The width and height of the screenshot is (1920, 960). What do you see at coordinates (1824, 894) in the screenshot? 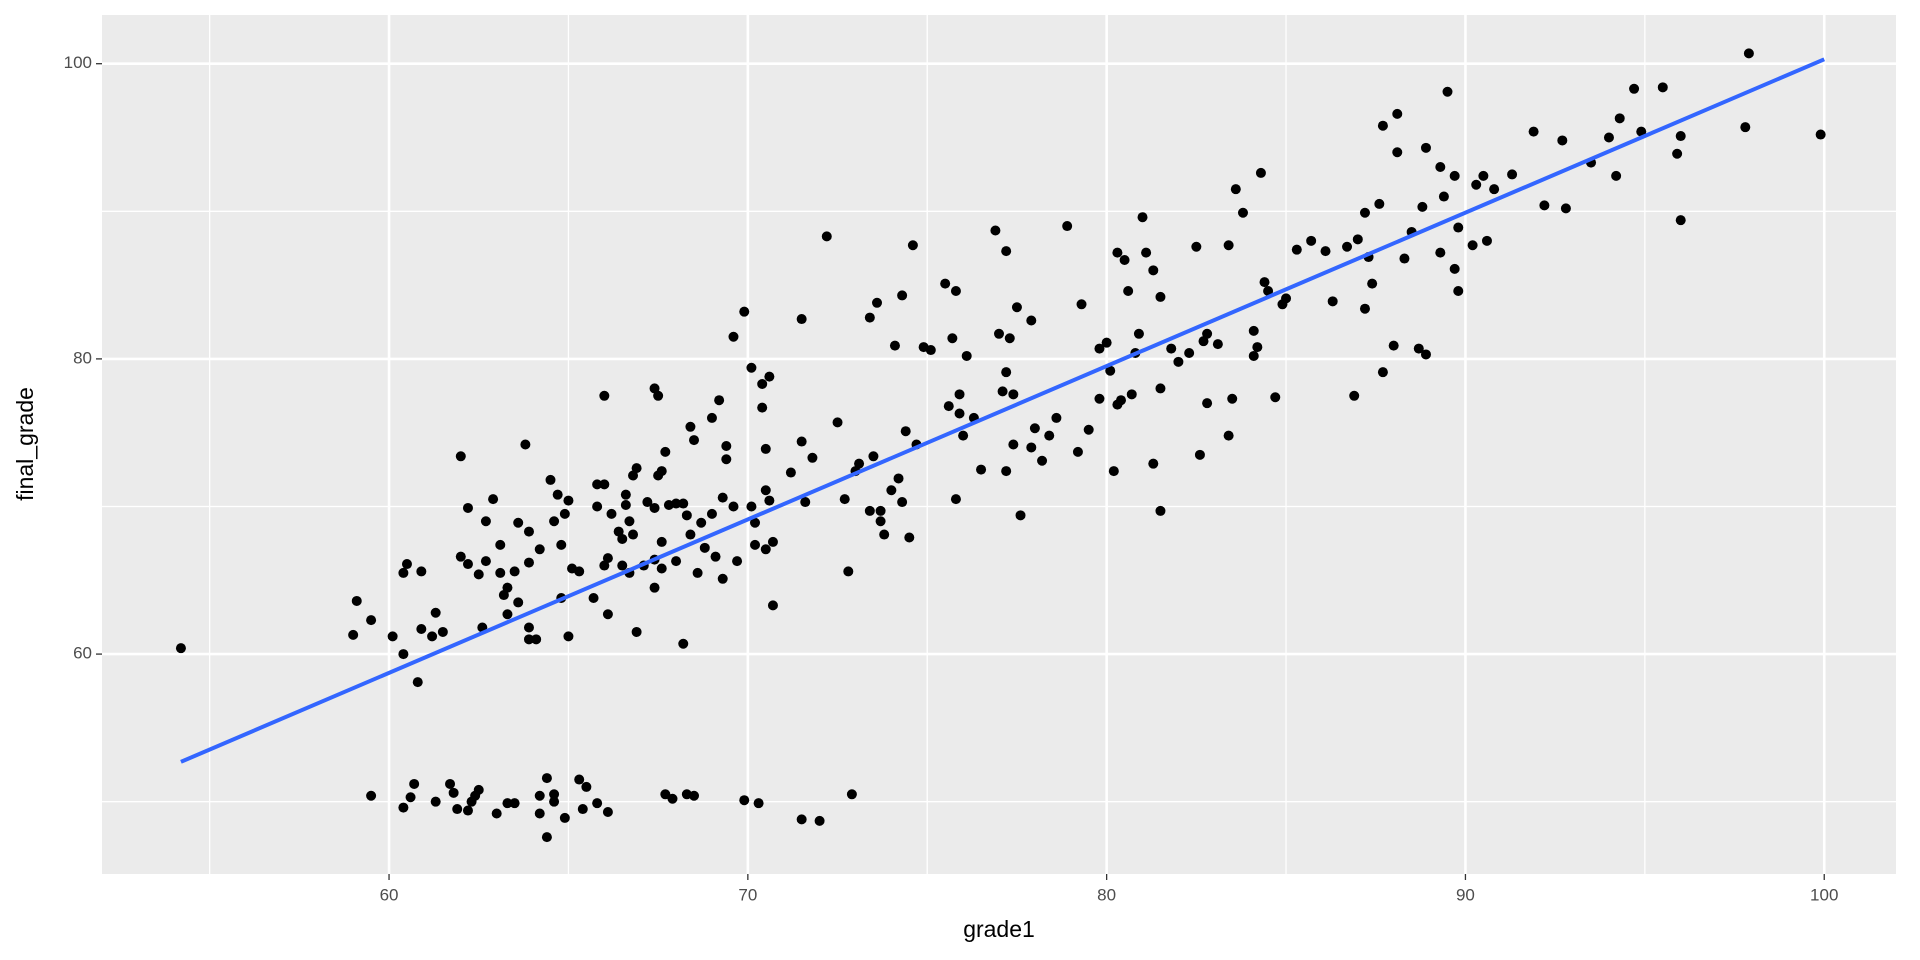
I see `x-tick-label: 100` at bounding box center [1824, 894].